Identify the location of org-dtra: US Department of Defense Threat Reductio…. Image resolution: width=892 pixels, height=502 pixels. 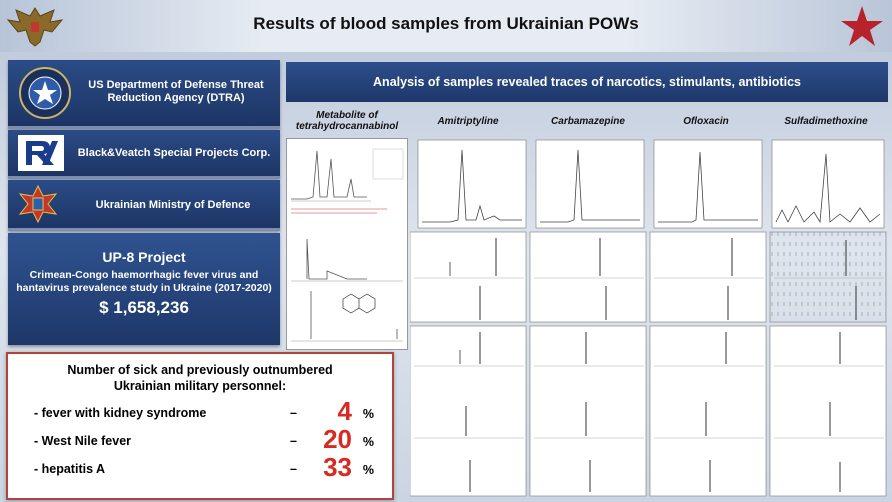
(144, 94).